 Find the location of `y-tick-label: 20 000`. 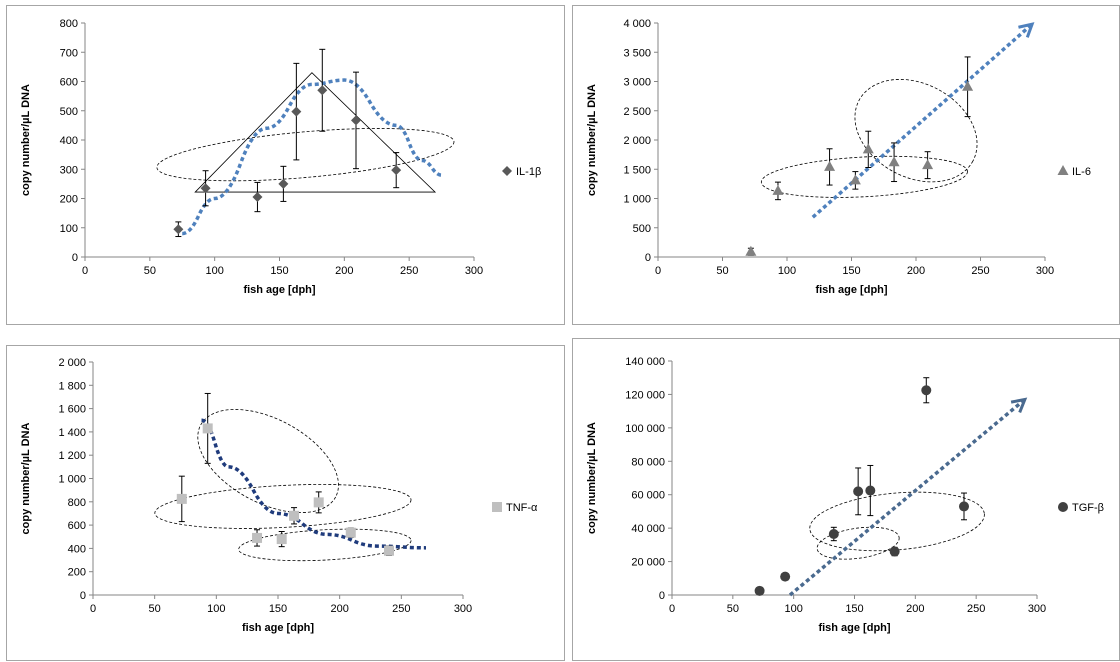

y-tick-label: 20 000 is located at coordinates (648, 563).